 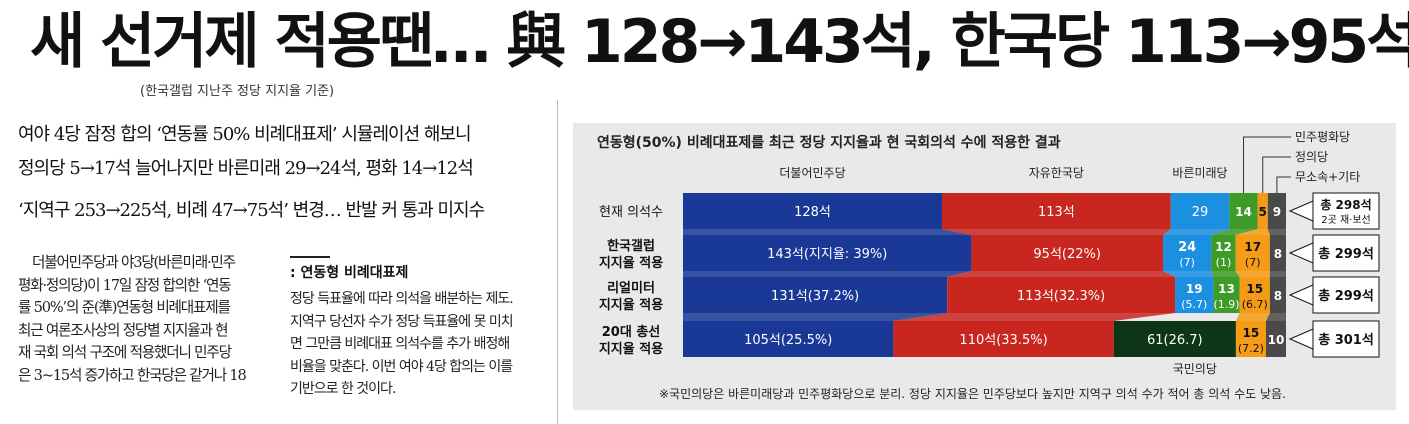 What do you see at coordinates (1199, 173) in the screenshot?
I see `party-header: 바른미래당` at bounding box center [1199, 173].